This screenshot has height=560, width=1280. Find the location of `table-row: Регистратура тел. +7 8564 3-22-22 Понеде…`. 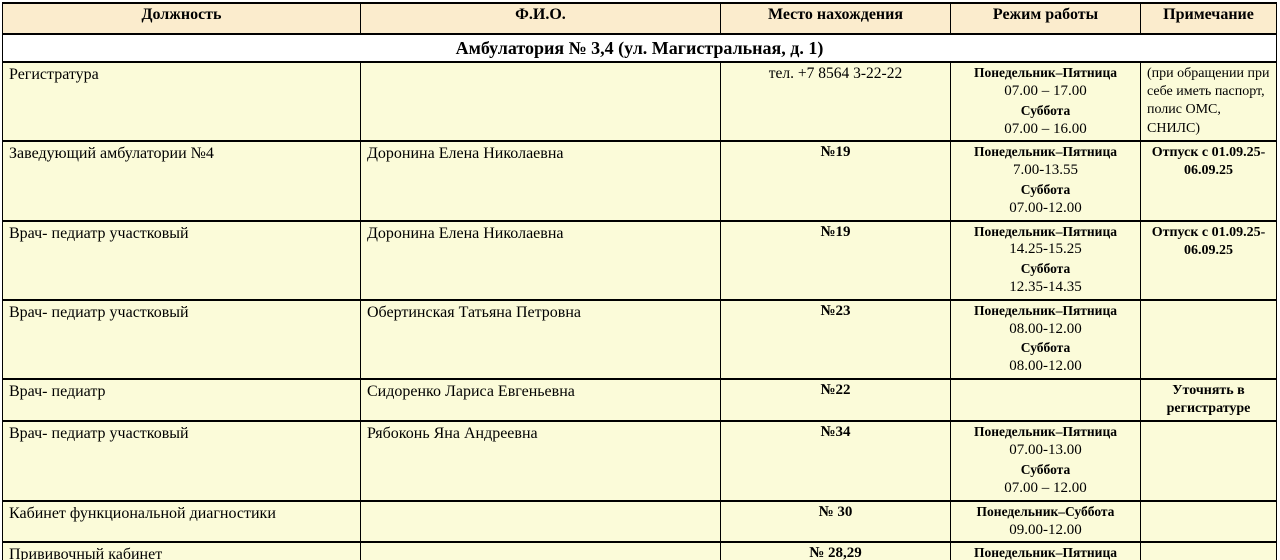

table-row: Регистратура тел. +7 8564 3-22-22 Понеде… is located at coordinates (639, 101).